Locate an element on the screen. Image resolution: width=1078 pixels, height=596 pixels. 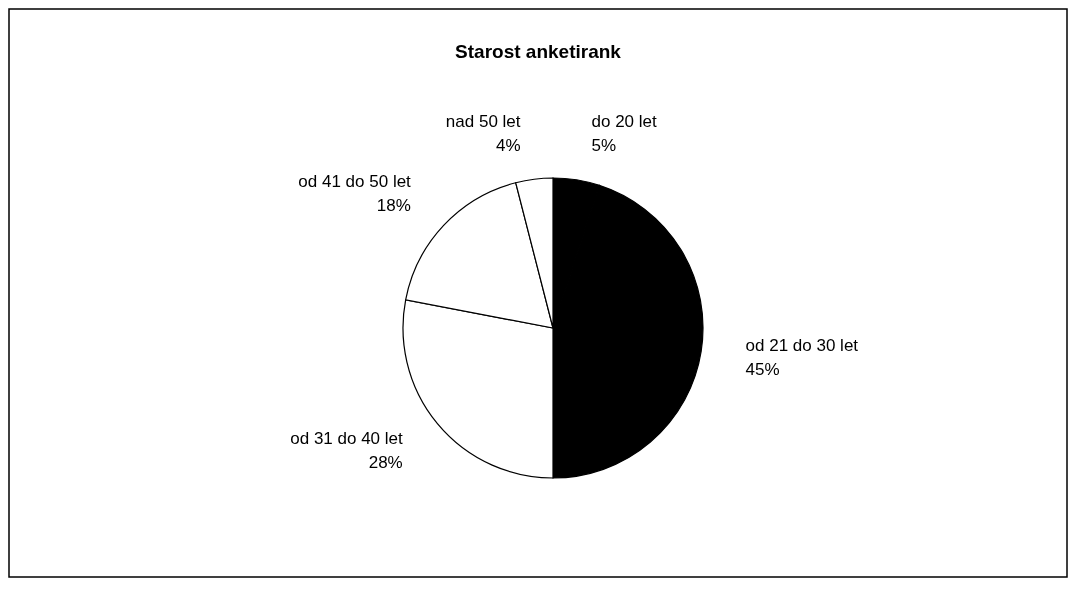
slice-label: od 31 do 40 let is located at coordinates (347, 439).